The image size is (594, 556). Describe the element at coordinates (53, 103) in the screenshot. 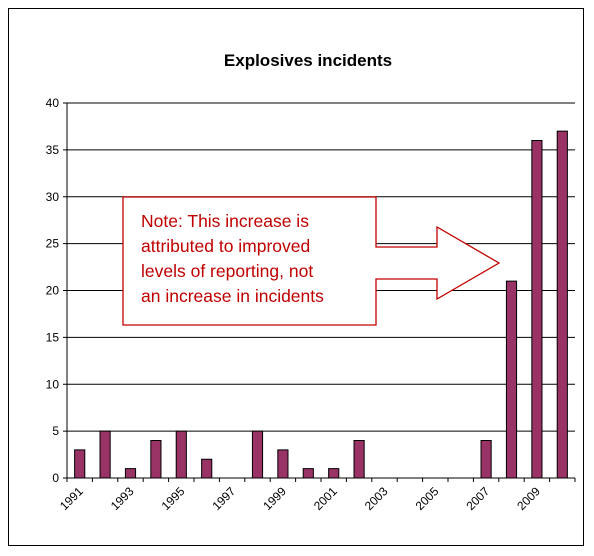

I see `y-tick-label-40: 40` at that location.